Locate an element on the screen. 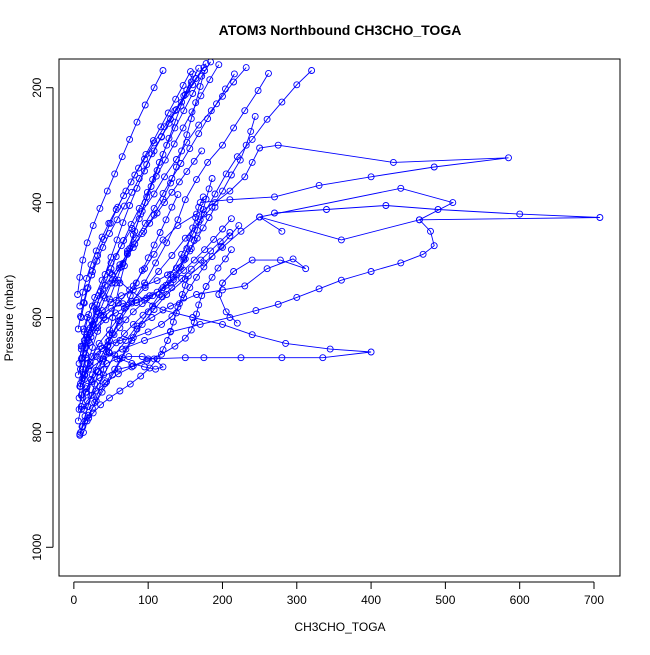  series-line is located at coordinates (157, 230).